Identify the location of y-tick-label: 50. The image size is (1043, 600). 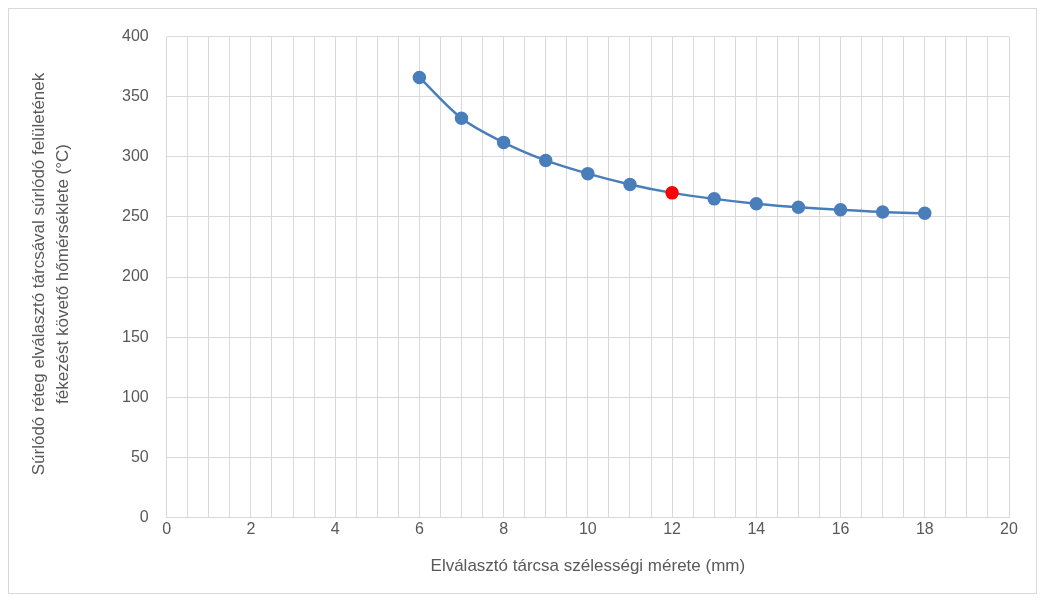
(139, 456).